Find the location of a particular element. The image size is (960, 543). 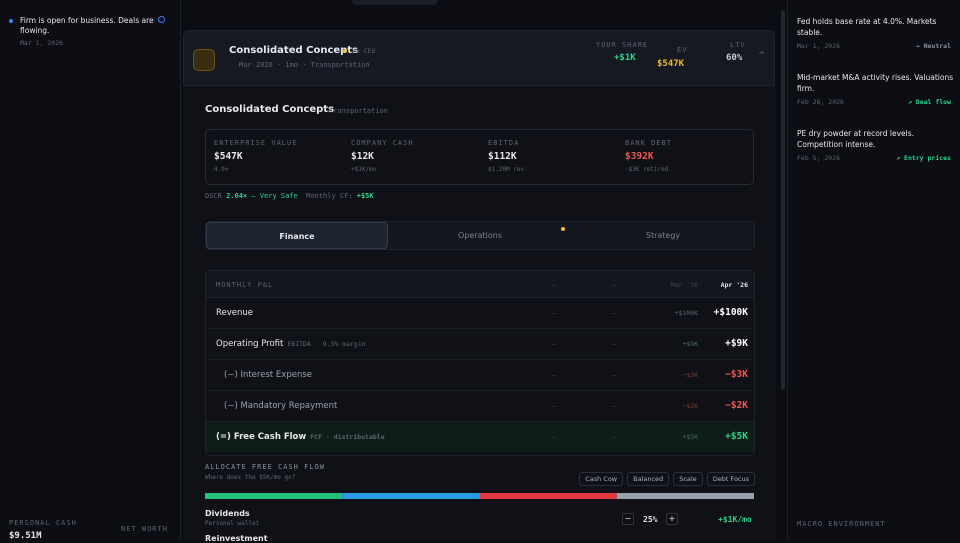

row-cell: −$3K is located at coordinates (690, 375).